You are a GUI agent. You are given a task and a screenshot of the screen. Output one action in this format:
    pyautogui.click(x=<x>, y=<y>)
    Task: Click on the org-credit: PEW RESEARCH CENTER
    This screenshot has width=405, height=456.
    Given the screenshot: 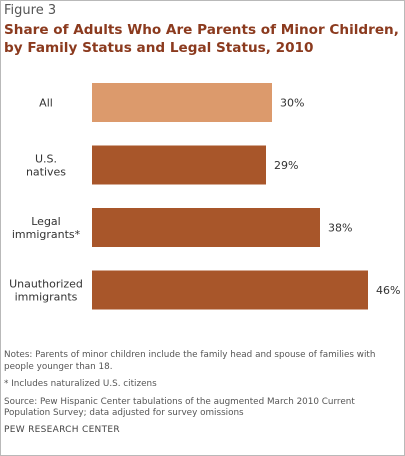 What is the action you would take?
    pyautogui.click(x=62, y=429)
    